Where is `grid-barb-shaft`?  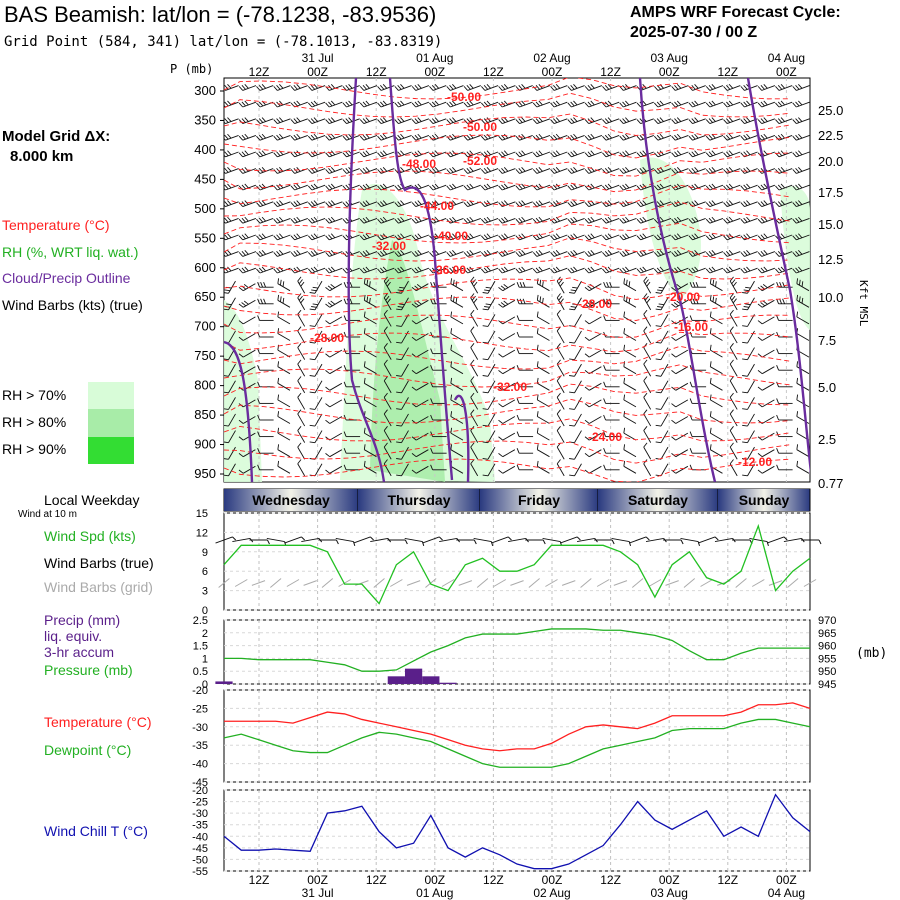
grid-barb-shaft is located at coordinates (500, 583).